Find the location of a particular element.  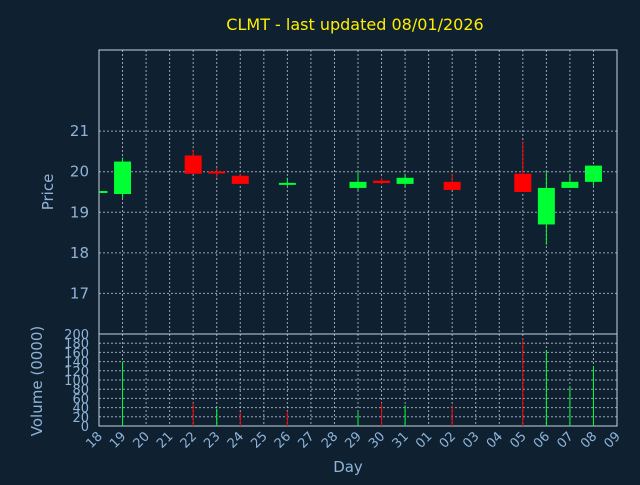

x-tick-label: 05 is located at coordinates (518, 440).